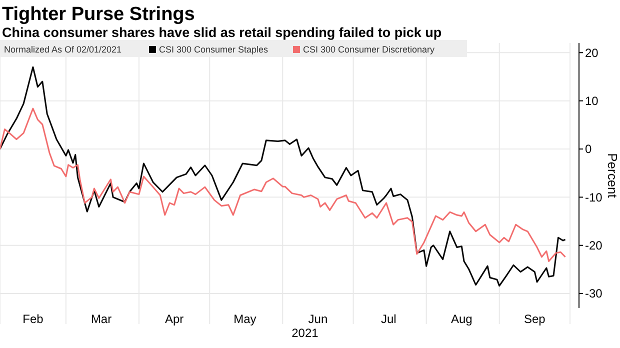 This screenshot has height=348, width=620. Describe the element at coordinates (318, 319) in the screenshot. I see `x-tick-label: Jun` at that location.